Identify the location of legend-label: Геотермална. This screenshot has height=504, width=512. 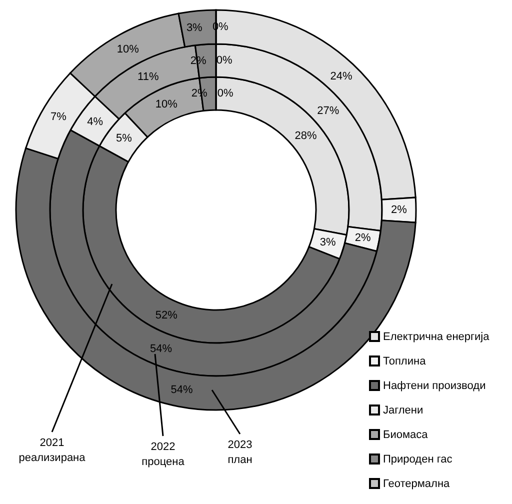
(417, 484).